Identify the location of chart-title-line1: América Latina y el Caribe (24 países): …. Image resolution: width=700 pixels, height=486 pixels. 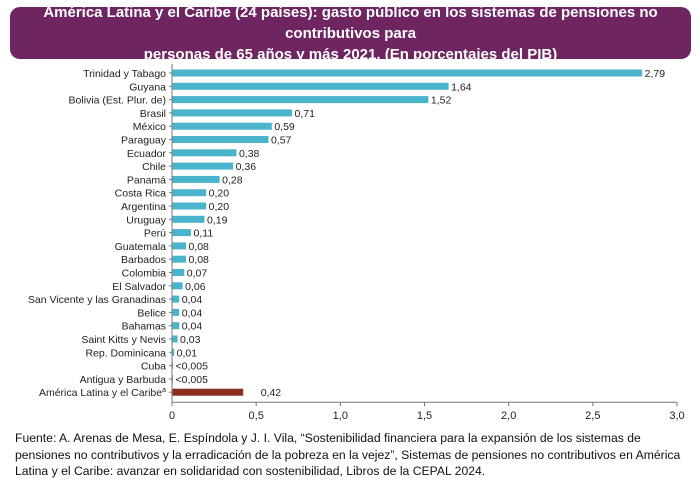
(350, 22).